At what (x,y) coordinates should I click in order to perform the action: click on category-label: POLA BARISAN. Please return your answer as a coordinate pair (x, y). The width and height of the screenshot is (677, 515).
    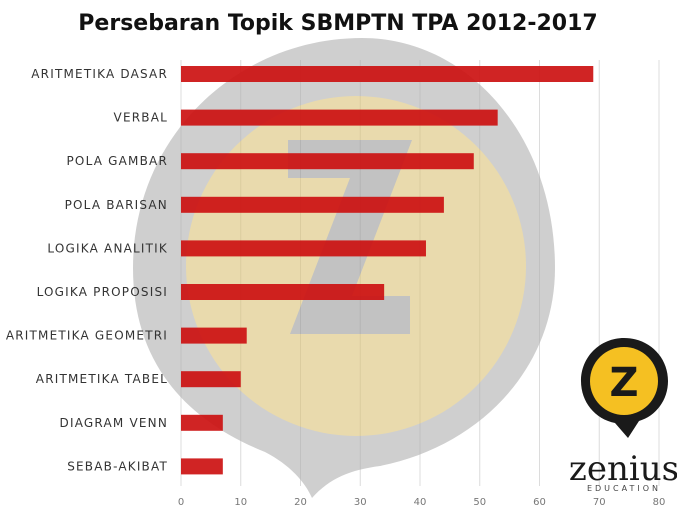
    Looking at the image, I should click on (116, 205).